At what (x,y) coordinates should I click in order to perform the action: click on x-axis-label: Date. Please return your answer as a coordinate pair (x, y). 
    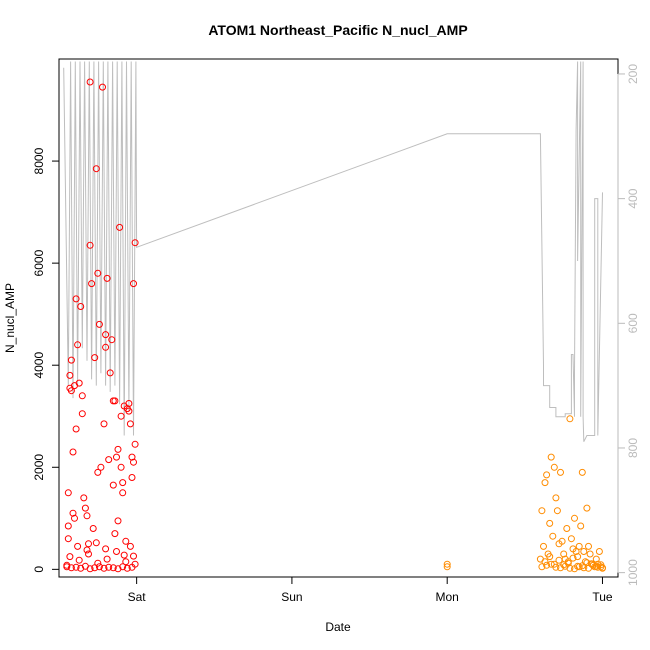
    Looking at the image, I should click on (338, 627).